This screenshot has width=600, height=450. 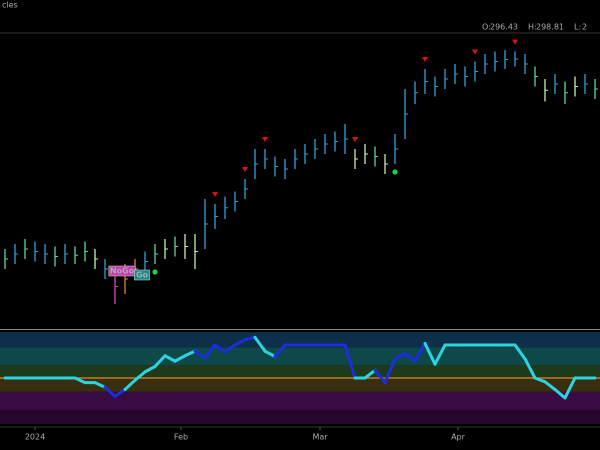 What do you see at coordinates (504, 27) in the screenshot?
I see `readout-value: 296.43` at bounding box center [504, 27].